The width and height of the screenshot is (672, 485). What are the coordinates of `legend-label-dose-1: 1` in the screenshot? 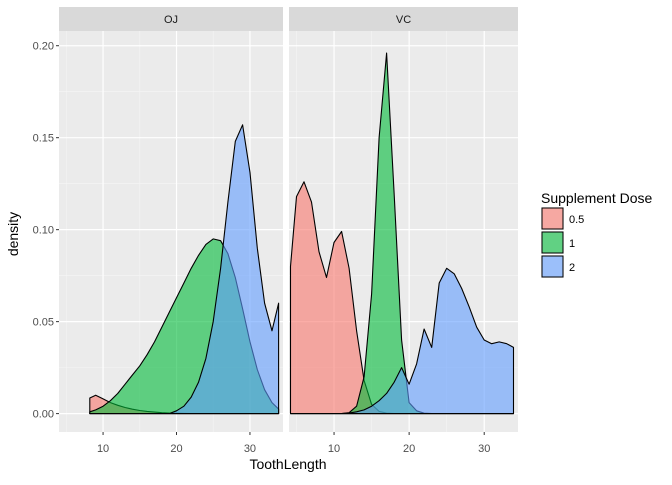 It's located at (572, 244).